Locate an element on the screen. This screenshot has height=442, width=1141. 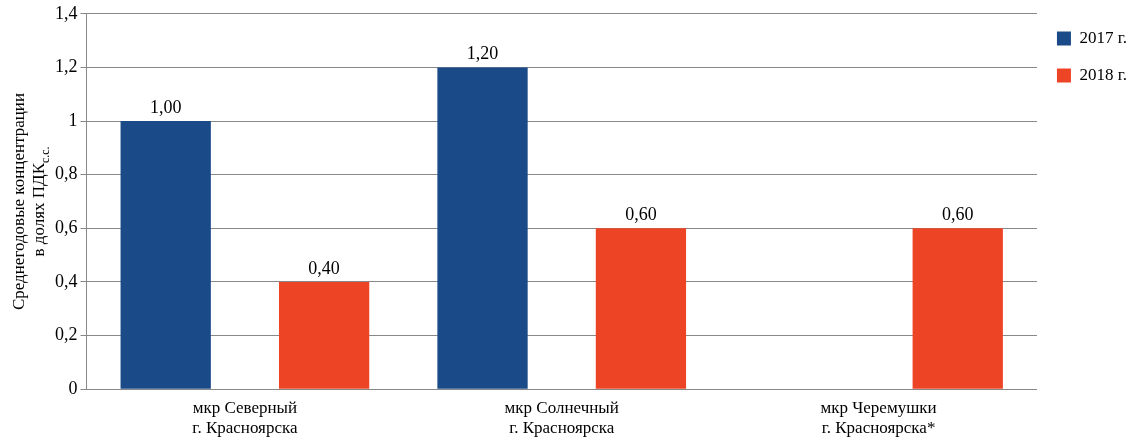
legend-label: 2017 г. is located at coordinates (1103, 37).